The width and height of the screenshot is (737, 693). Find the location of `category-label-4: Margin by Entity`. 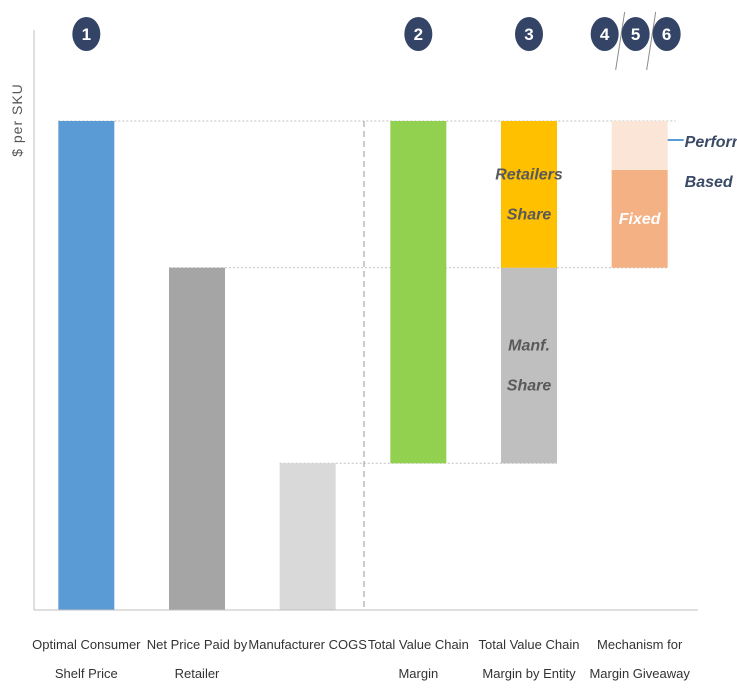

category-label-4: Margin by Entity is located at coordinates (529, 673).